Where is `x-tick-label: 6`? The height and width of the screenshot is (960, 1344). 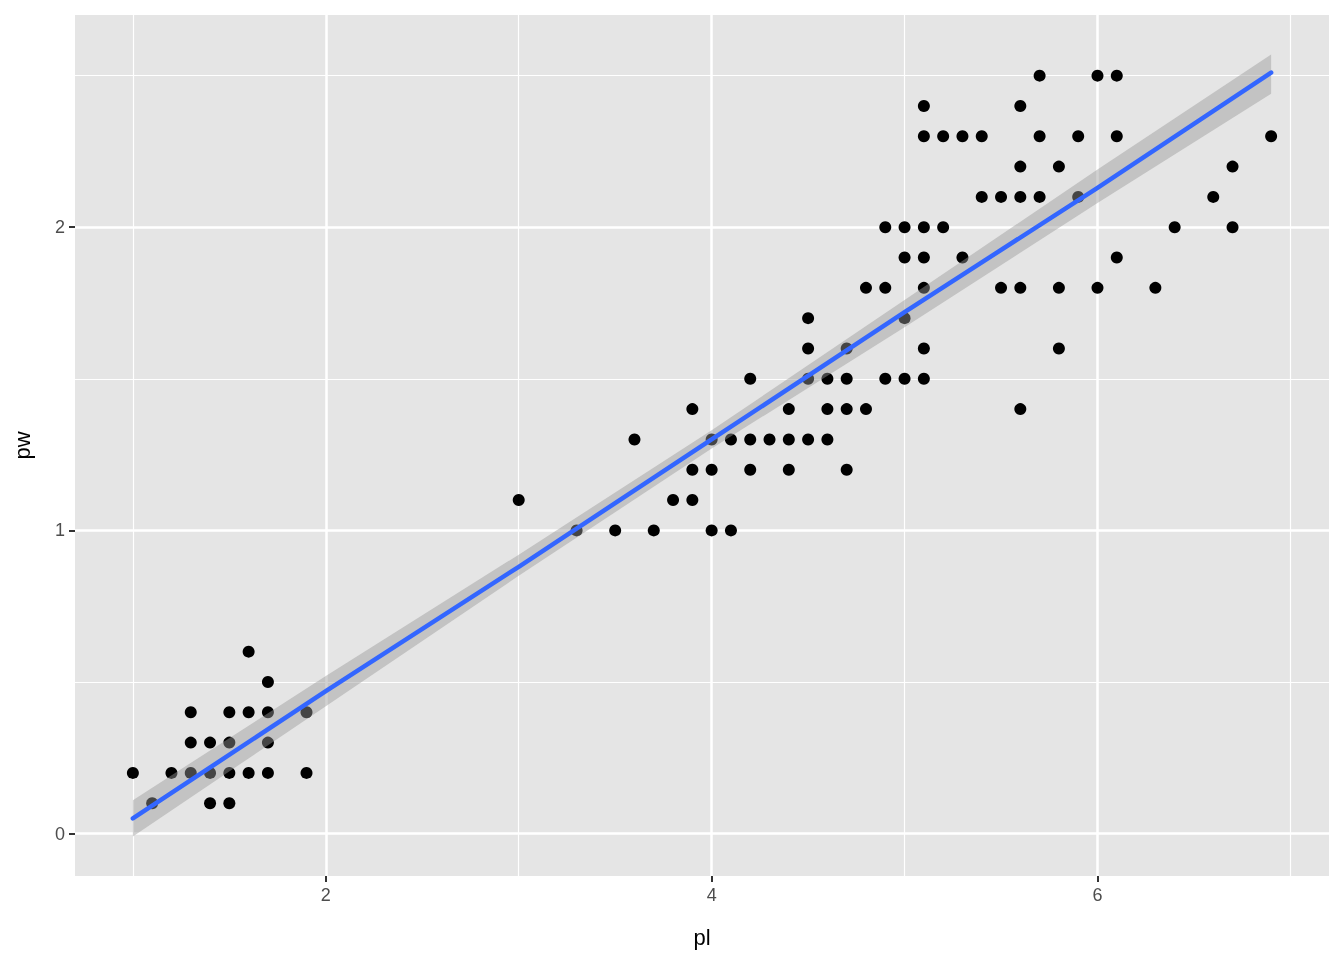 x-tick-label: 6 is located at coordinates (1097, 895).